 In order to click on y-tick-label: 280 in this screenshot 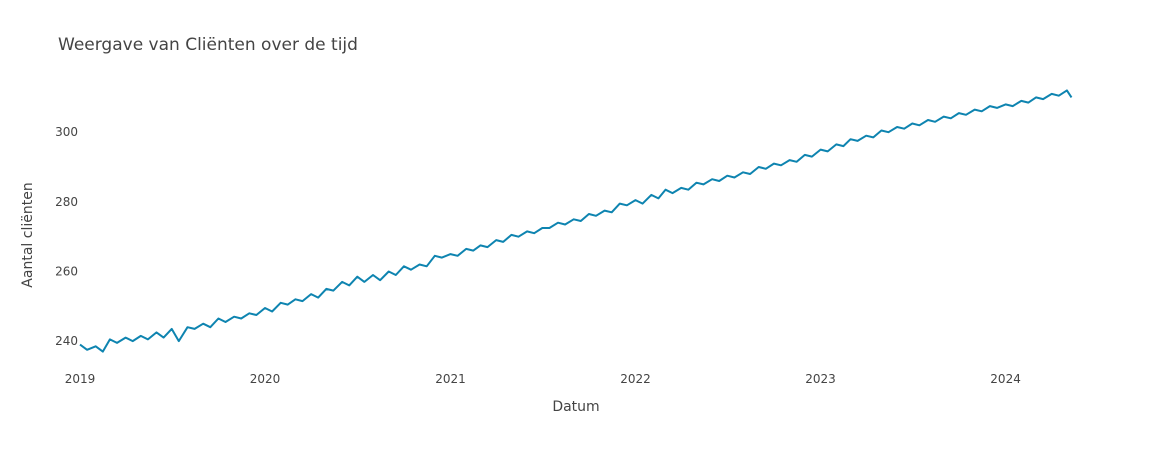, I will do `click(66, 202)`.